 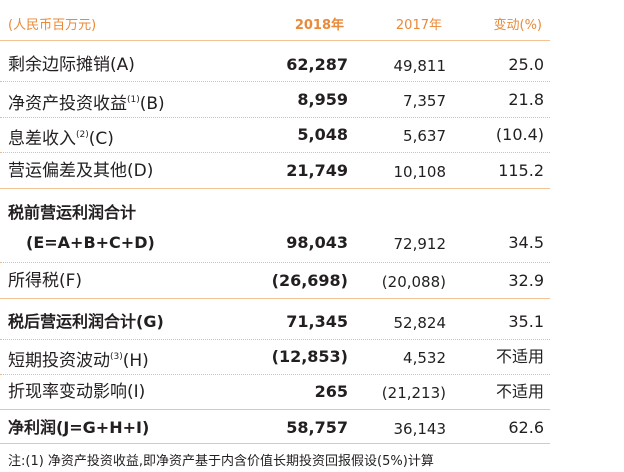 I want to click on value-2017: 52,824, so click(x=420, y=323).